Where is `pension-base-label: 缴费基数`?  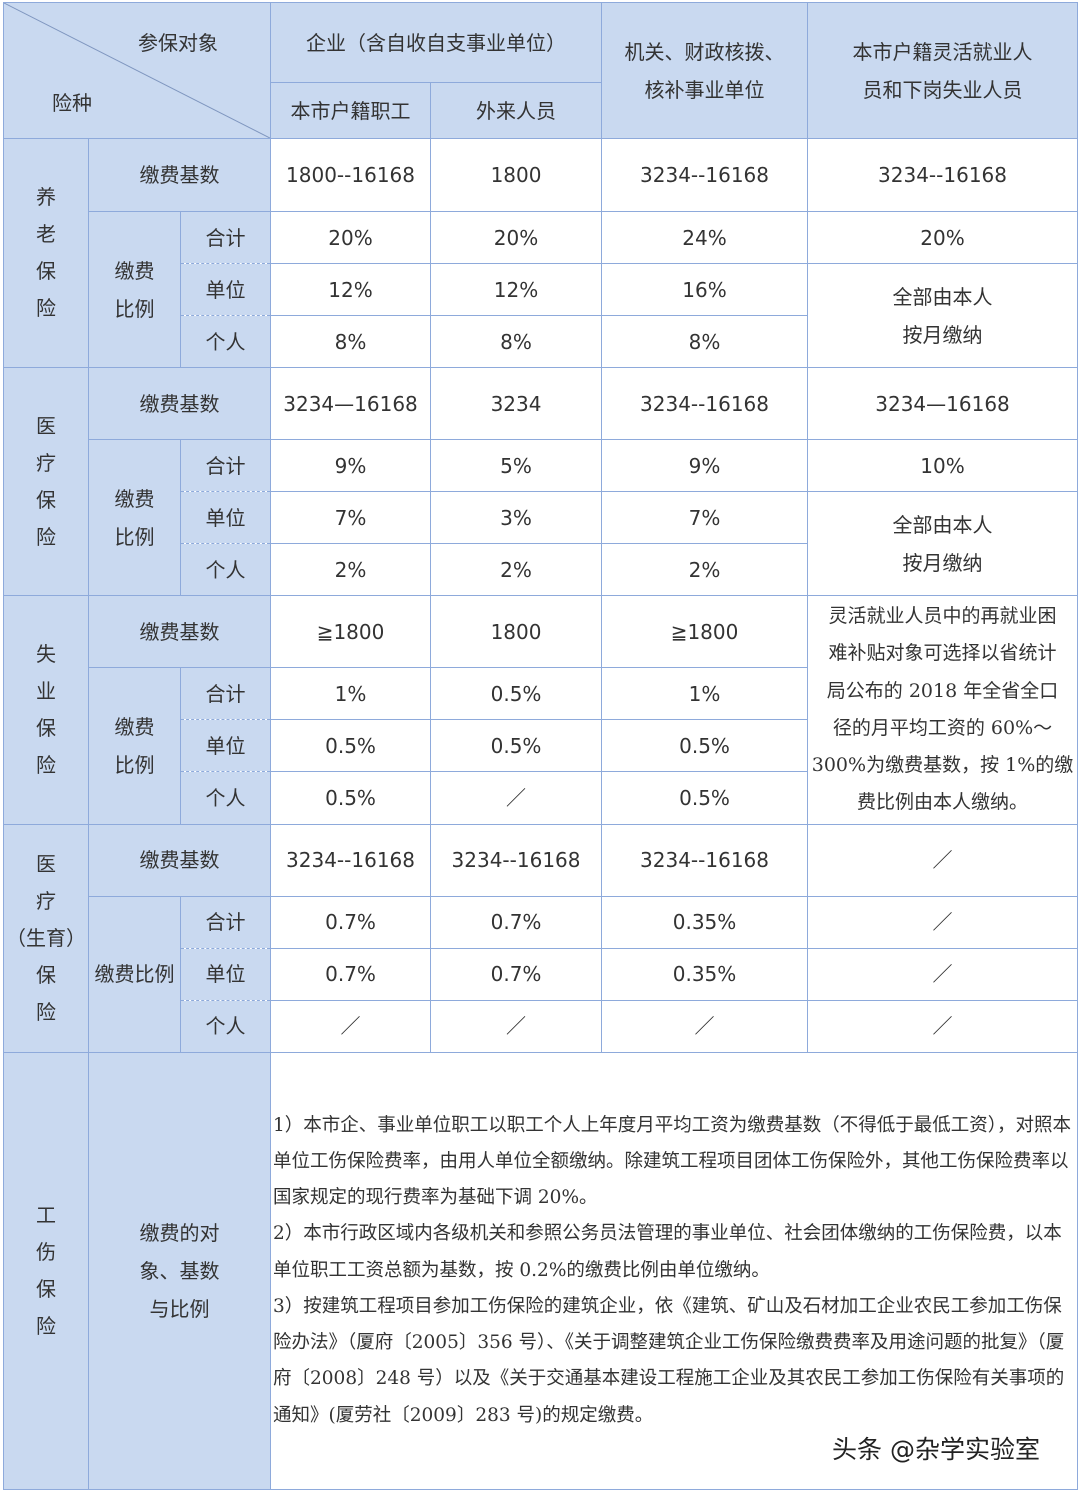
pension-base-label: 缴费基数 is located at coordinates (179, 175).